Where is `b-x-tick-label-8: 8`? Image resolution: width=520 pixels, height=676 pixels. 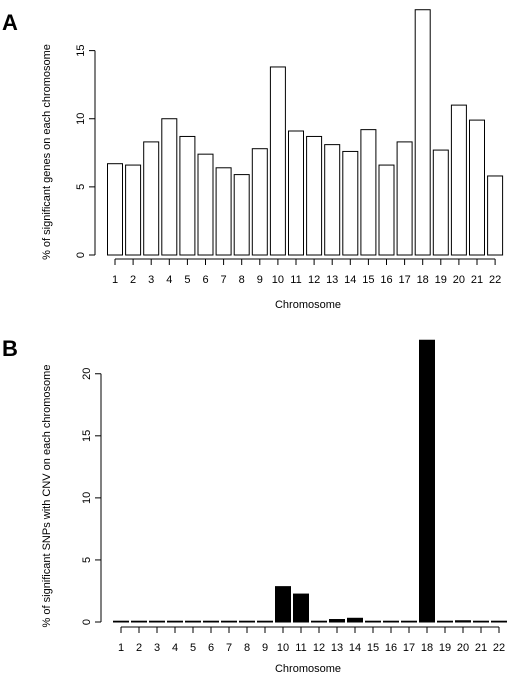
b-x-tick-label-8: 8 is located at coordinates (247, 648).